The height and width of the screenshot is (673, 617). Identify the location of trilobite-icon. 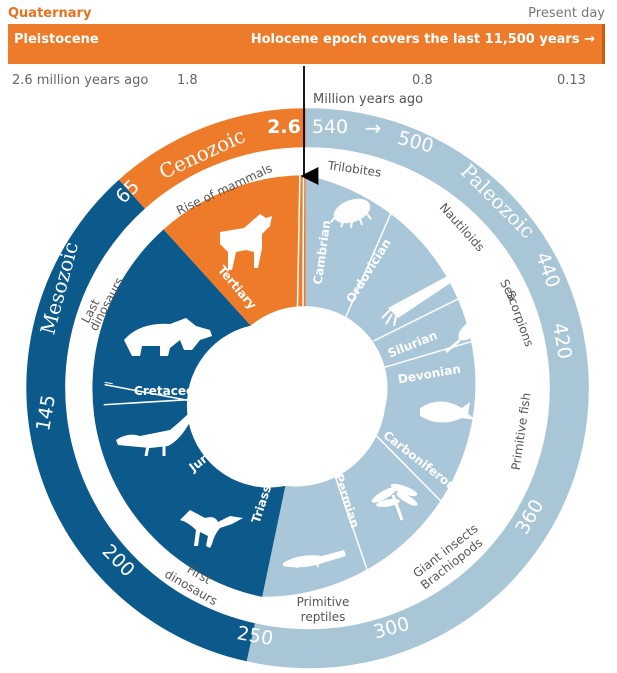
(351, 213).